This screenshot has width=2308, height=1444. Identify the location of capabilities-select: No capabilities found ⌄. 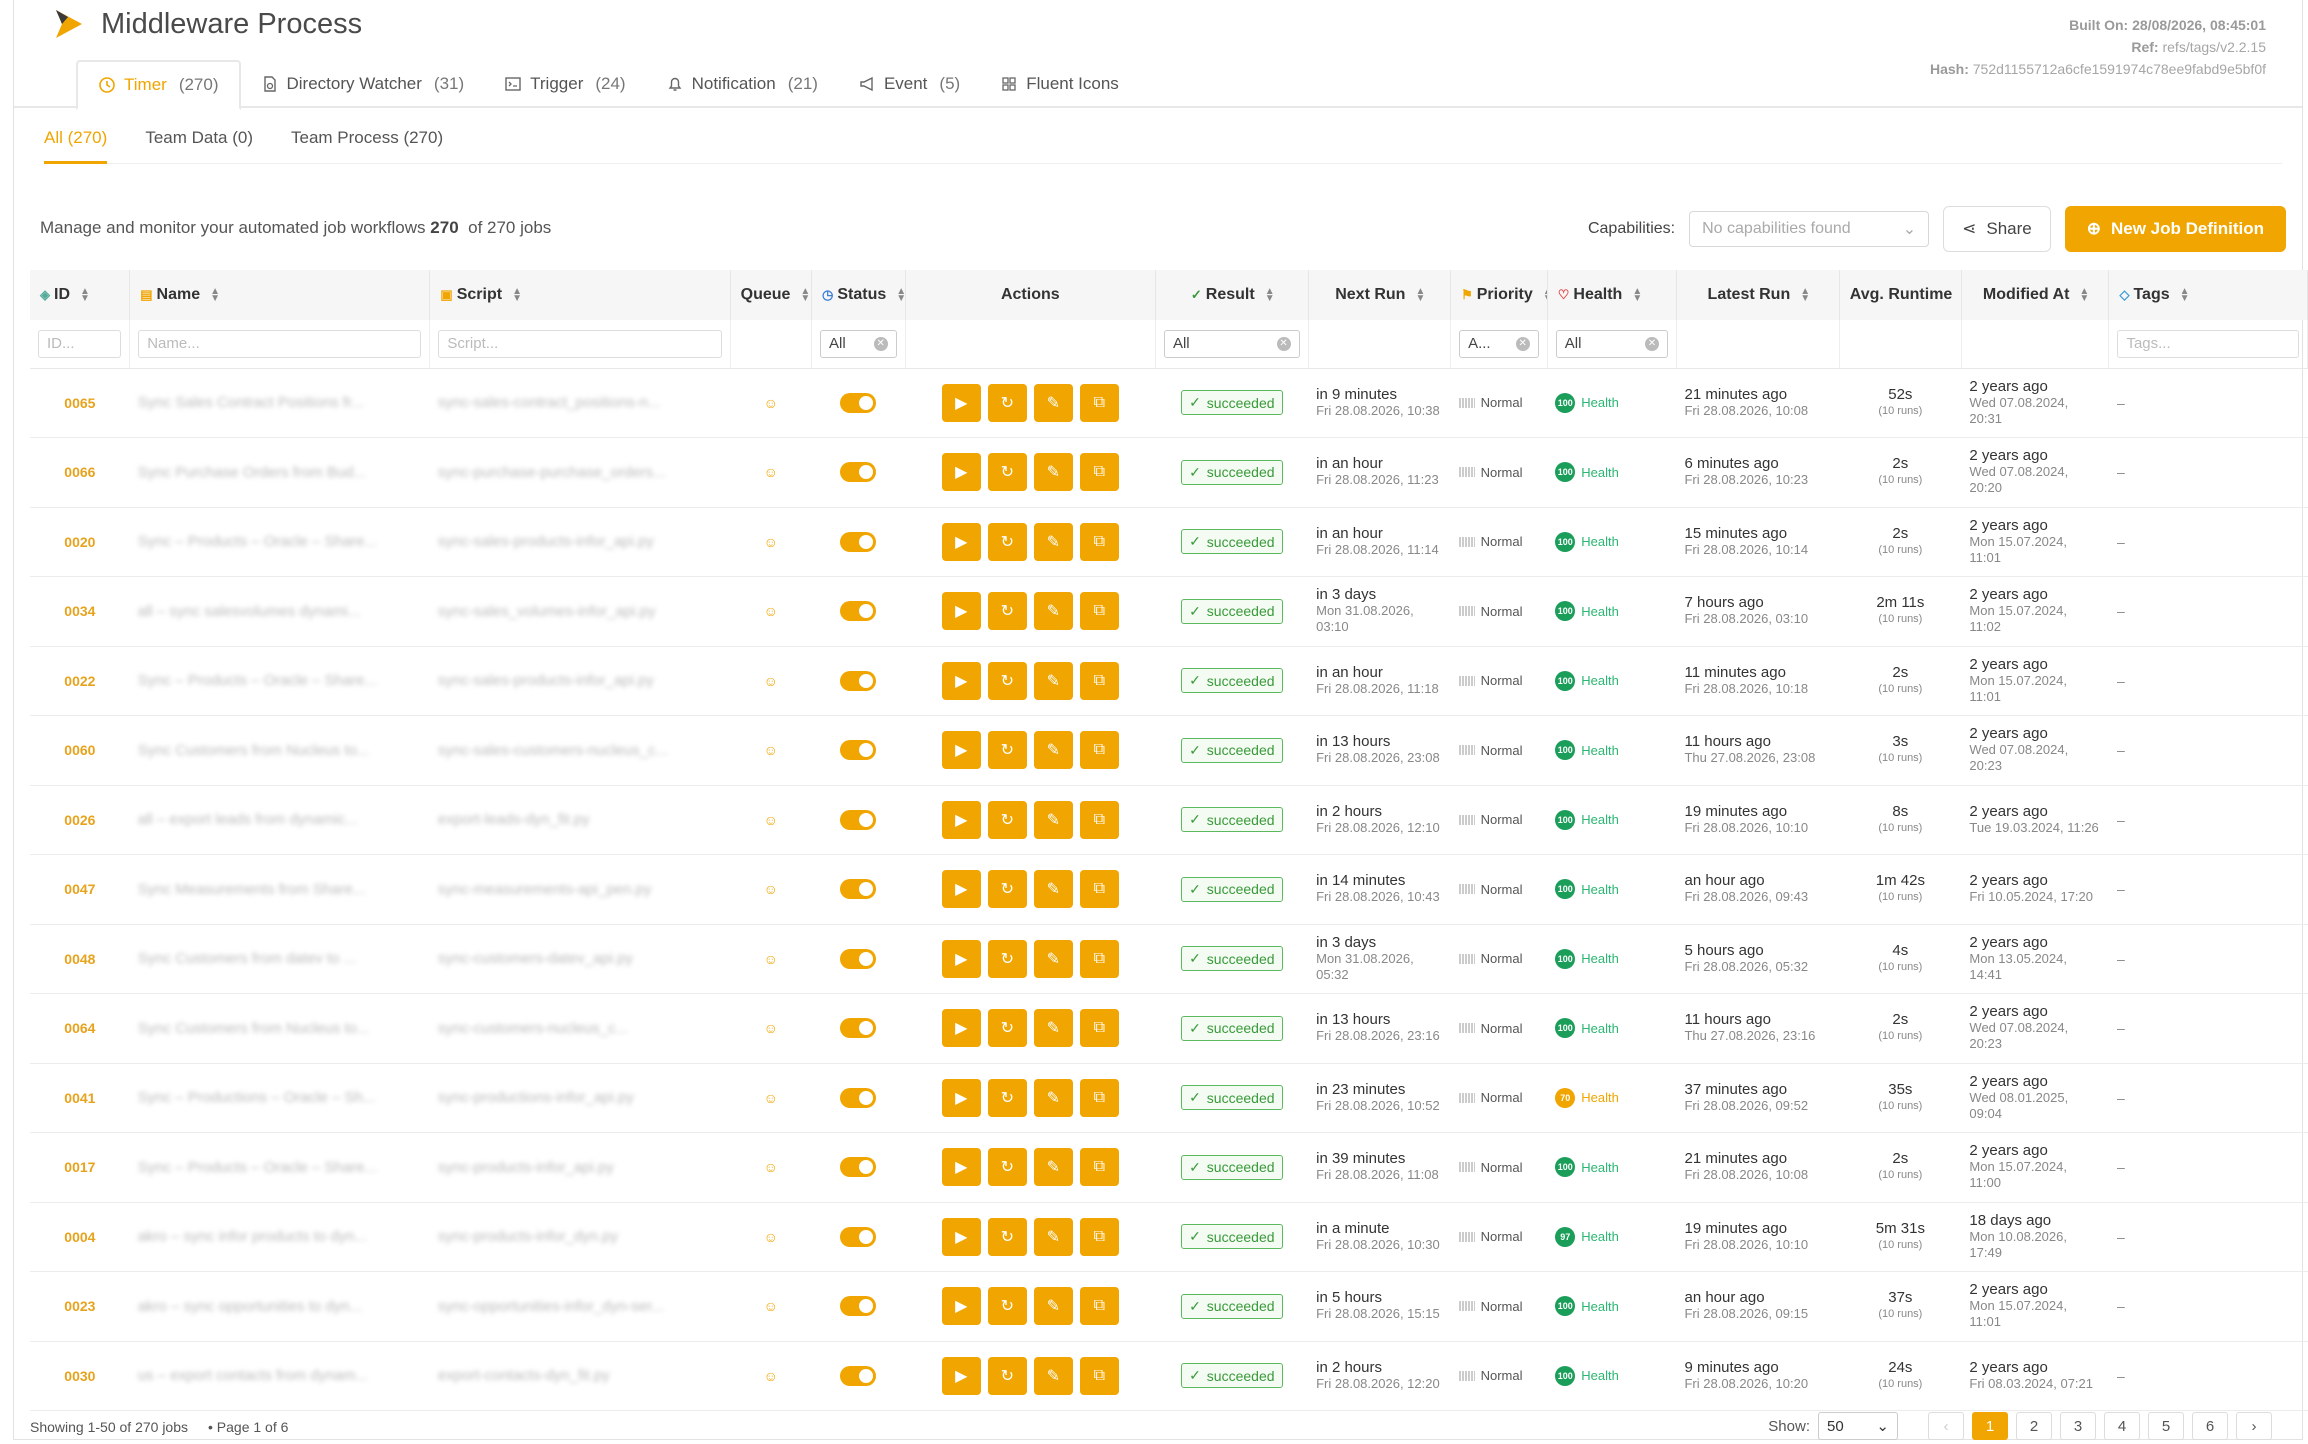
(1809, 229).